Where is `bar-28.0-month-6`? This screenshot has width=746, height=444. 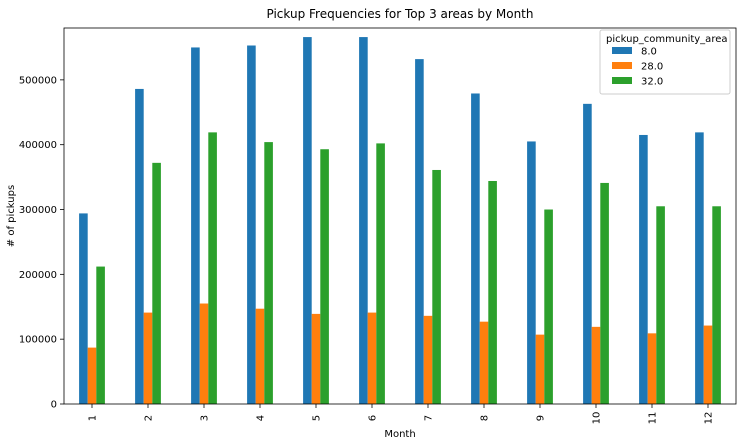 bar-28.0-month-6 is located at coordinates (372, 358).